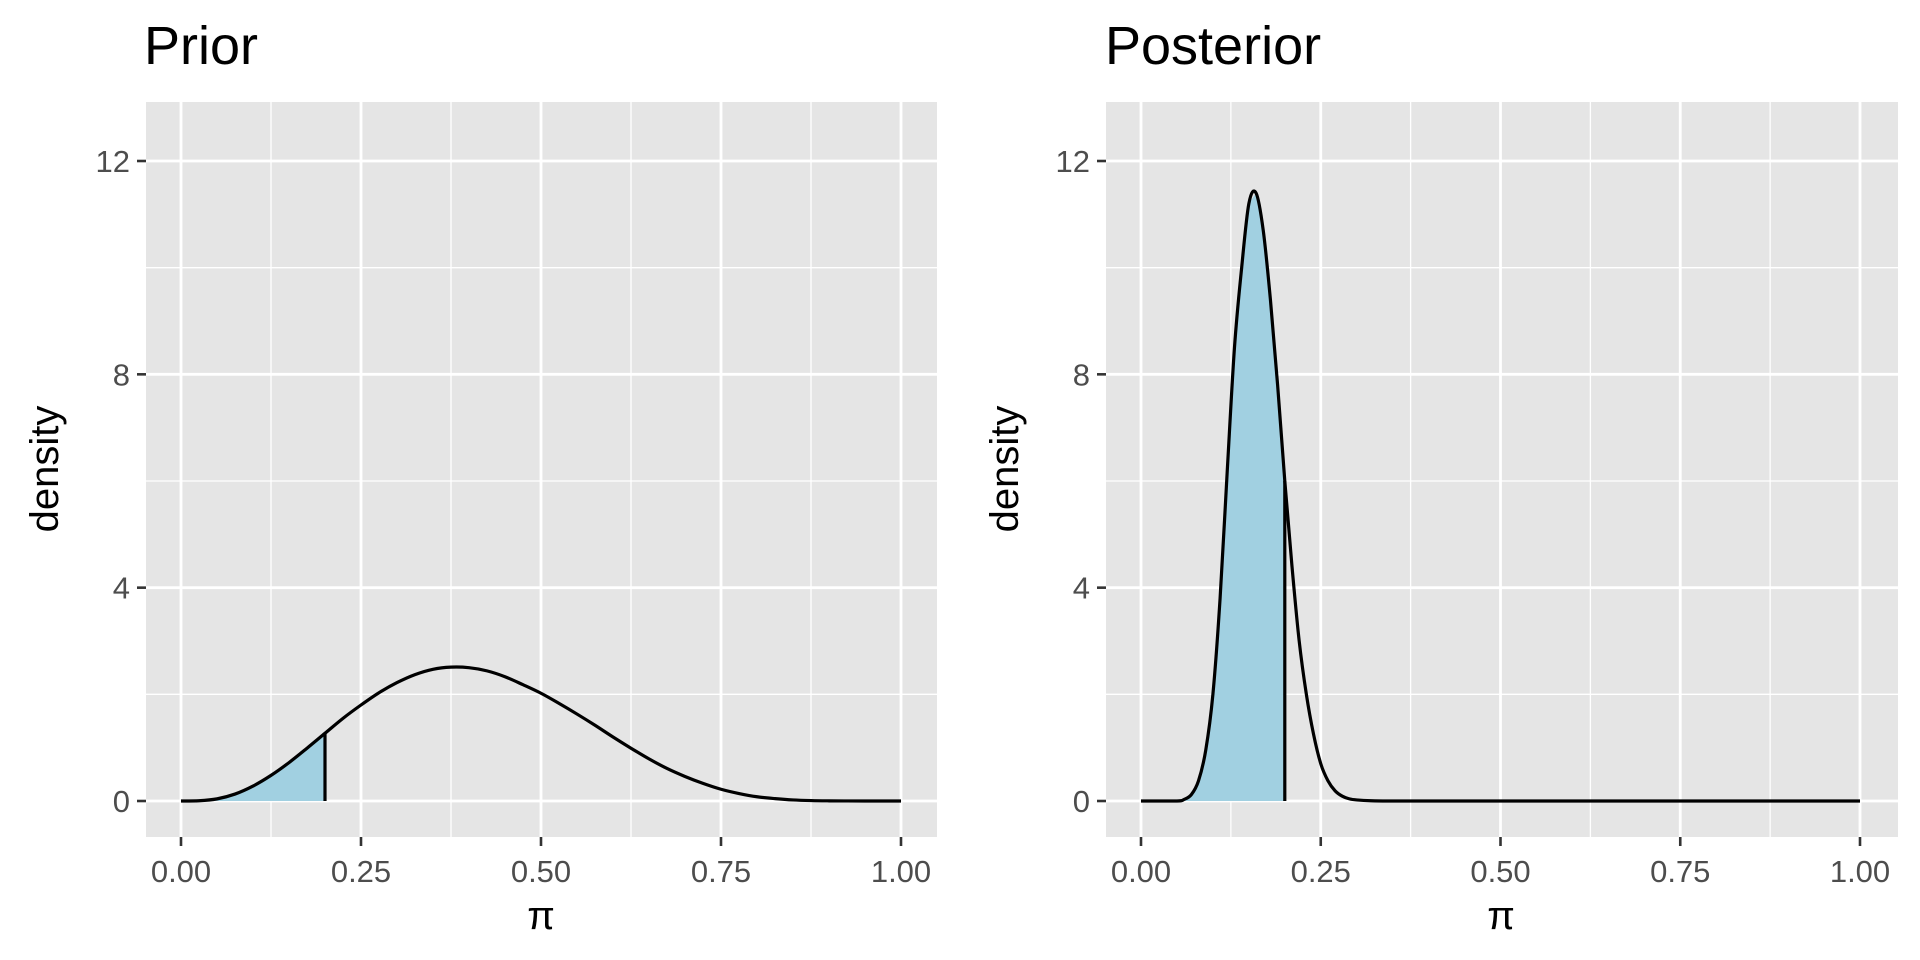 Image resolution: width=1920 pixels, height=960 pixels. Describe the element at coordinates (721, 871) in the screenshot. I see `prior-x-tick-label: 0.75` at that location.